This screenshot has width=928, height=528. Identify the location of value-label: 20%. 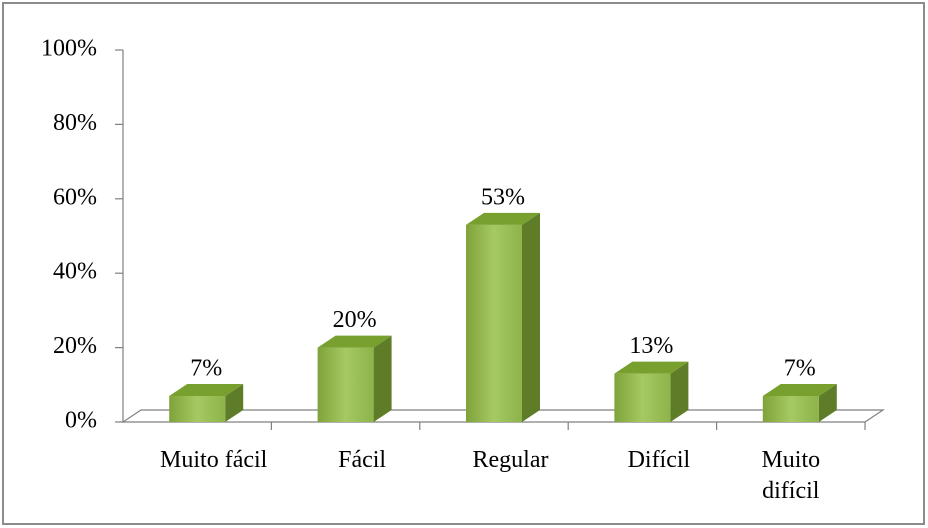
(355, 320).